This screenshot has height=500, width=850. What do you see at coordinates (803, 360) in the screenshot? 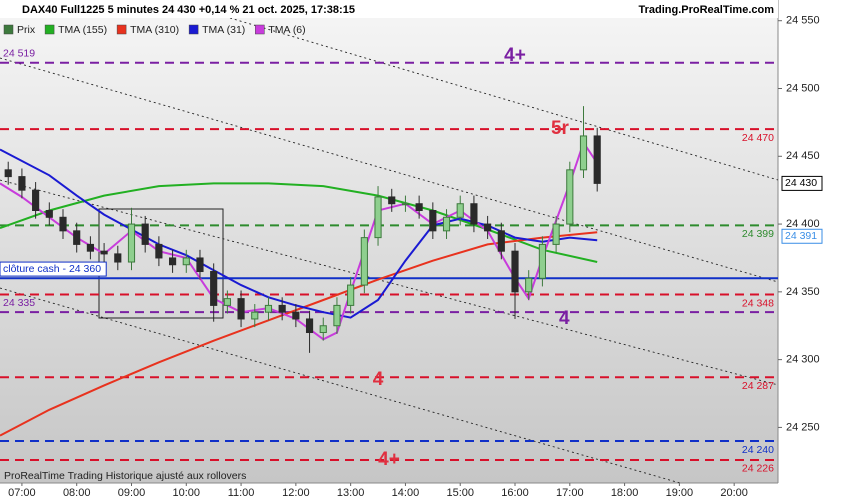
I see `y-tick-label: 24 300` at bounding box center [803, 360].